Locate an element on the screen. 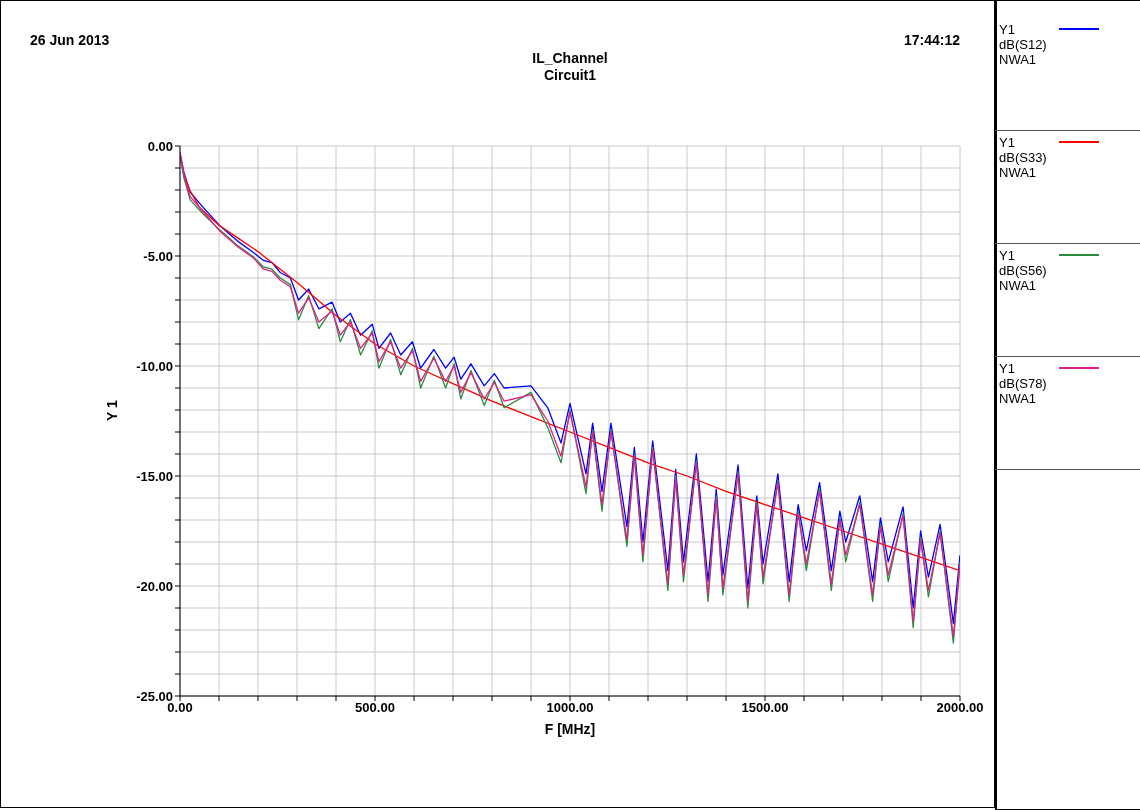 This screenshot has height=810, width=1140. x-axis-title: F [MHz] is located at coordinates (570, 729).